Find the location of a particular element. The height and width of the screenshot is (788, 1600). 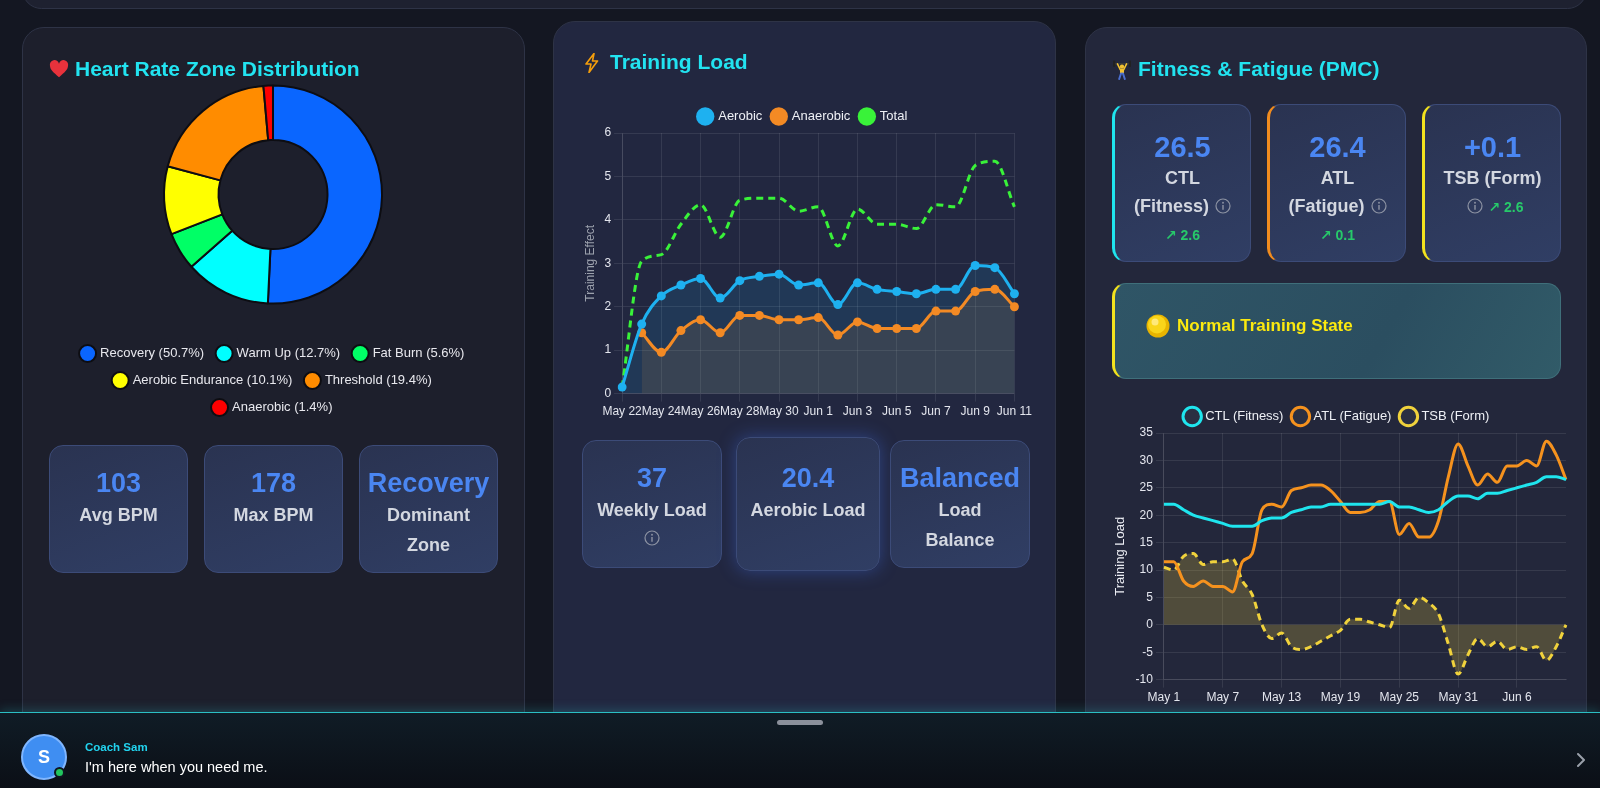

legend-label: Aerobic is located at coordinates (740, 116).